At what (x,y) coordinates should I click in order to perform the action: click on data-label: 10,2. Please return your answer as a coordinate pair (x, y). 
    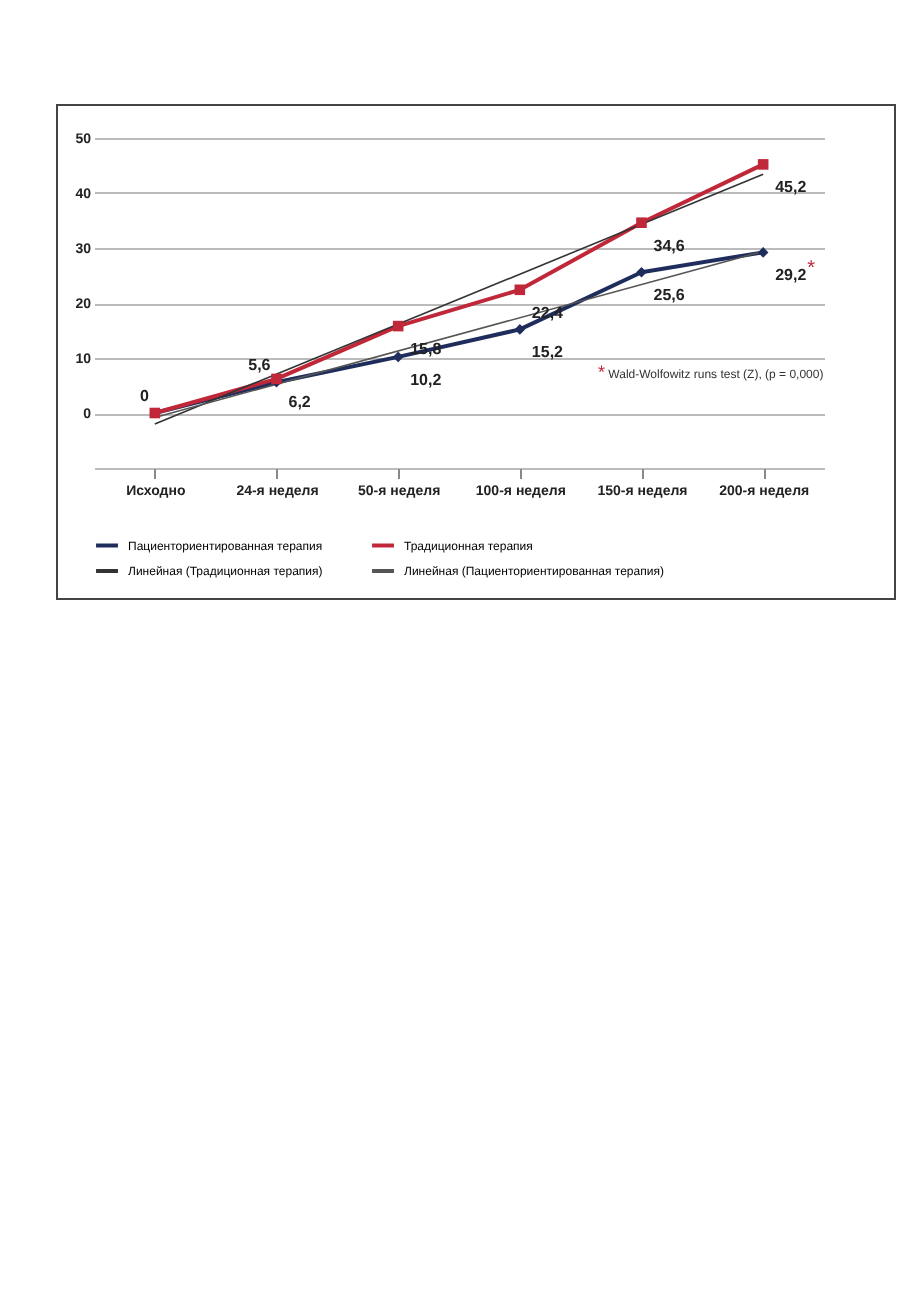
    Looking at the image, I should click on (426, 379).